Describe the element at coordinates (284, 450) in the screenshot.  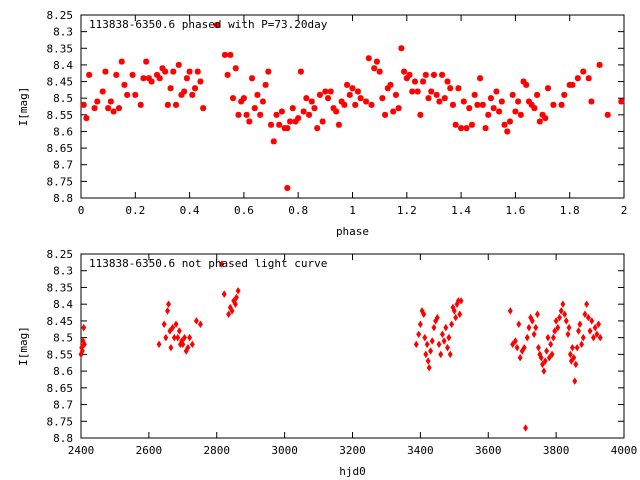
I see `x-tick-label: 3000` at that location.